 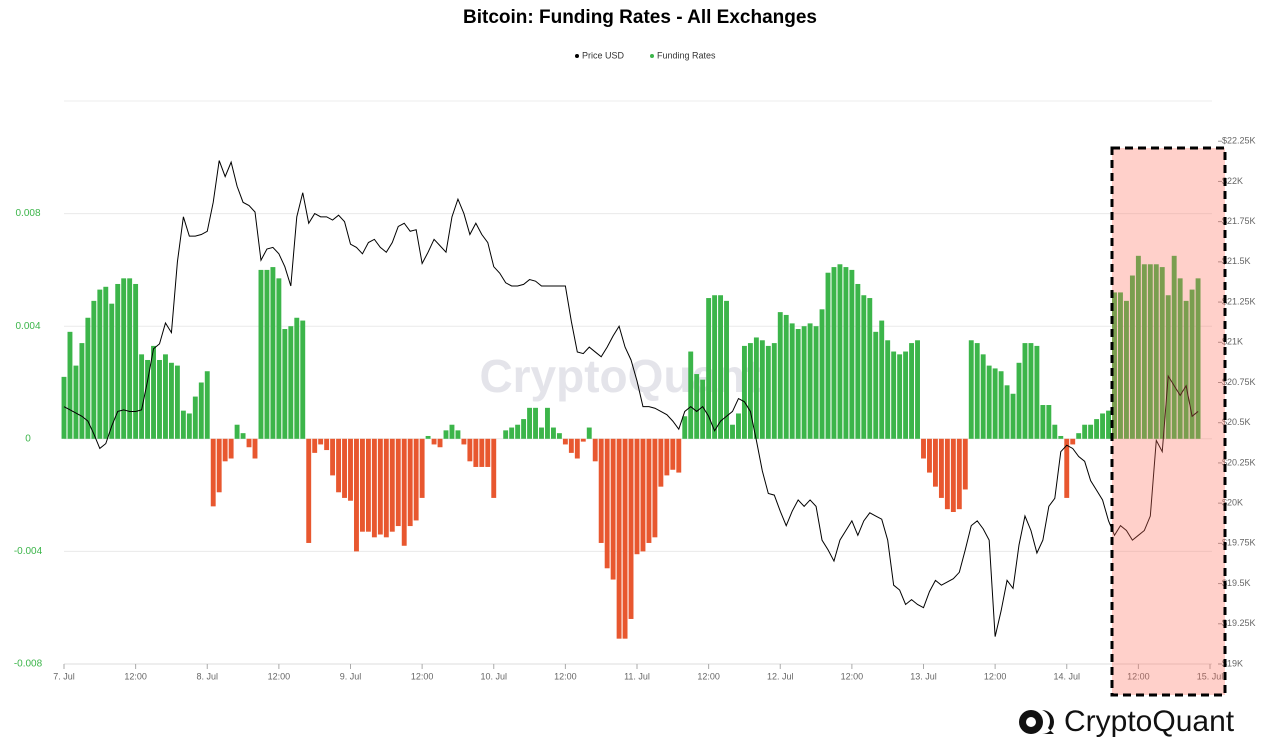 What do you see at coordinates (28, 551) in the screenshot?
I see `y-tick-label: -0.004` at bounding box center [28, 551].